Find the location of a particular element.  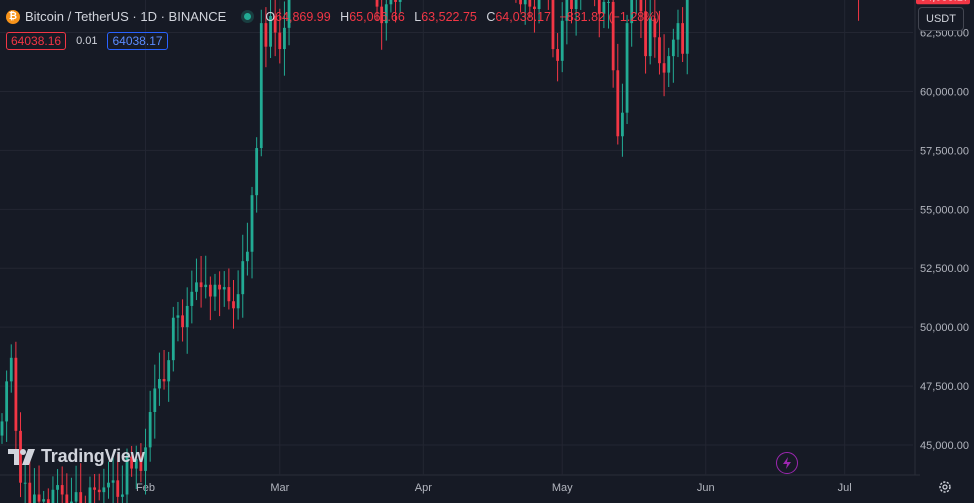

high-value: 65,066.66 is located at coordinates (377, 16).